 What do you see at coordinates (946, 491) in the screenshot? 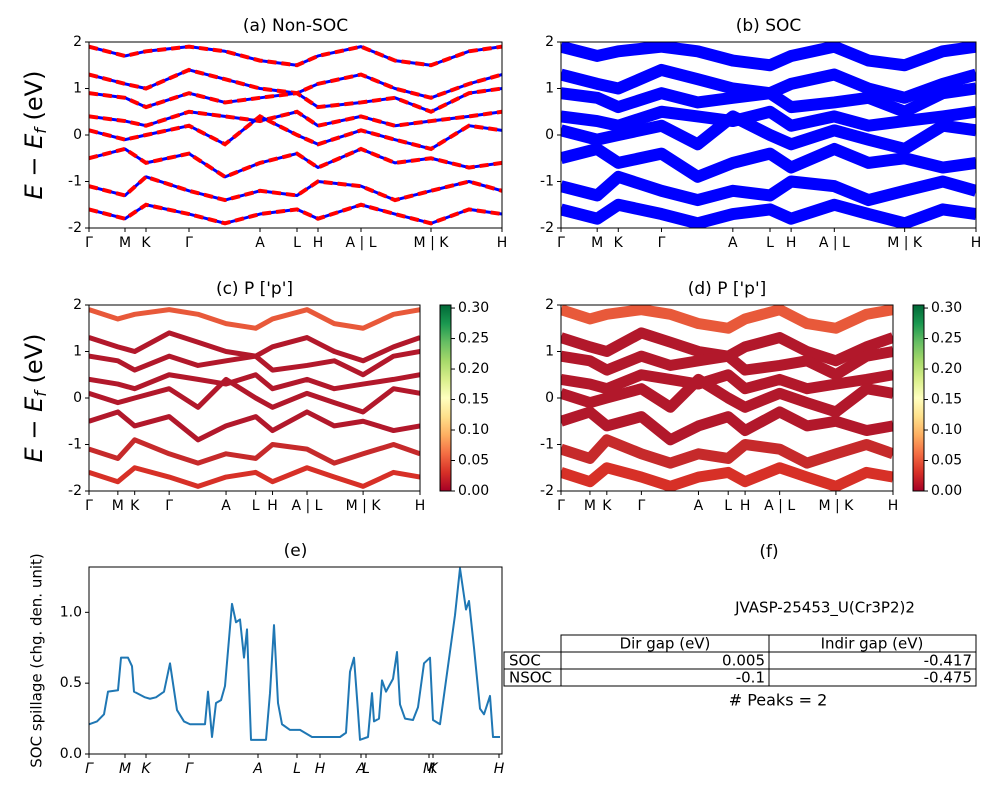
I see `colorbar-tick-label: 0.00` at bounding box center [946, 491].